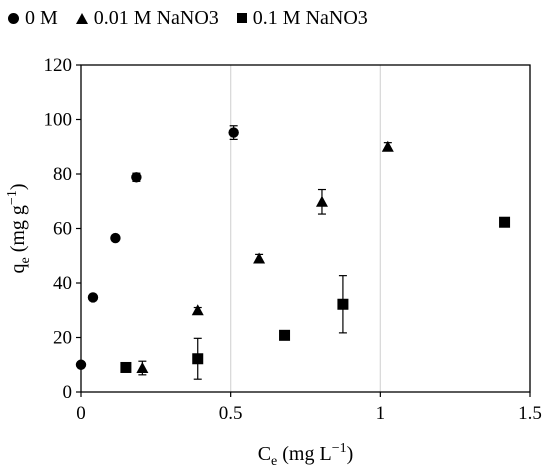 This screenshot has width=550, height=475. Describe the element at coordinates (306, 455) in the screenshot. I see `x-axis-title: Ce (mg L−1)` at that location.